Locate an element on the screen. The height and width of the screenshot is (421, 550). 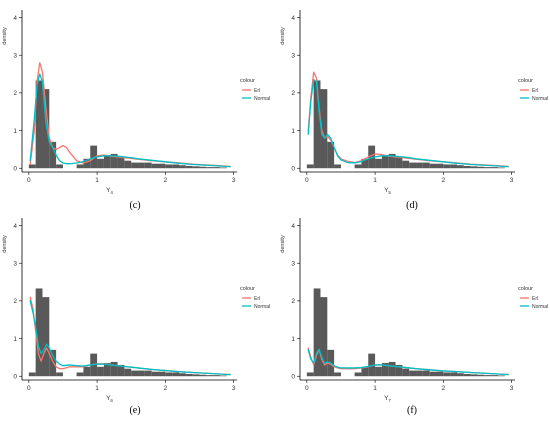
panel-label: (d) is located at coordinates (412, 205).